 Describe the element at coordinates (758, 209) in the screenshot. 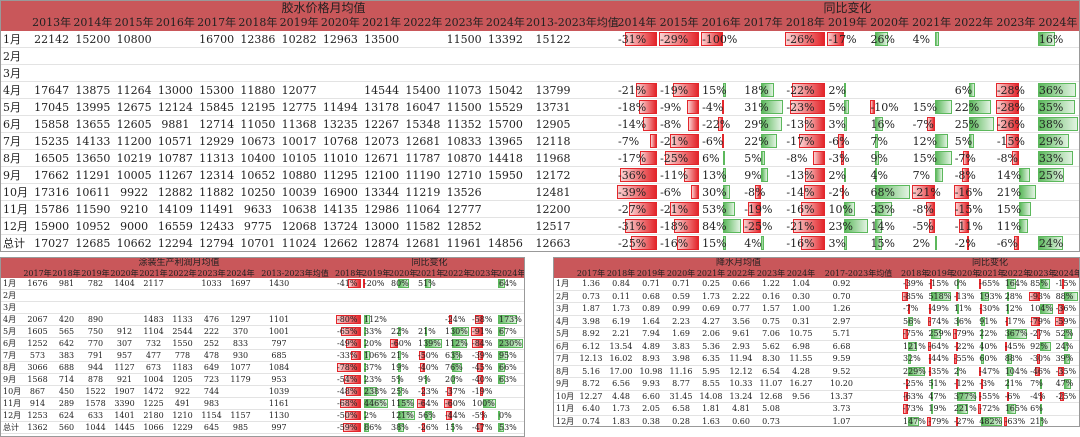

I see `yoy-cell: -19%` at that location.